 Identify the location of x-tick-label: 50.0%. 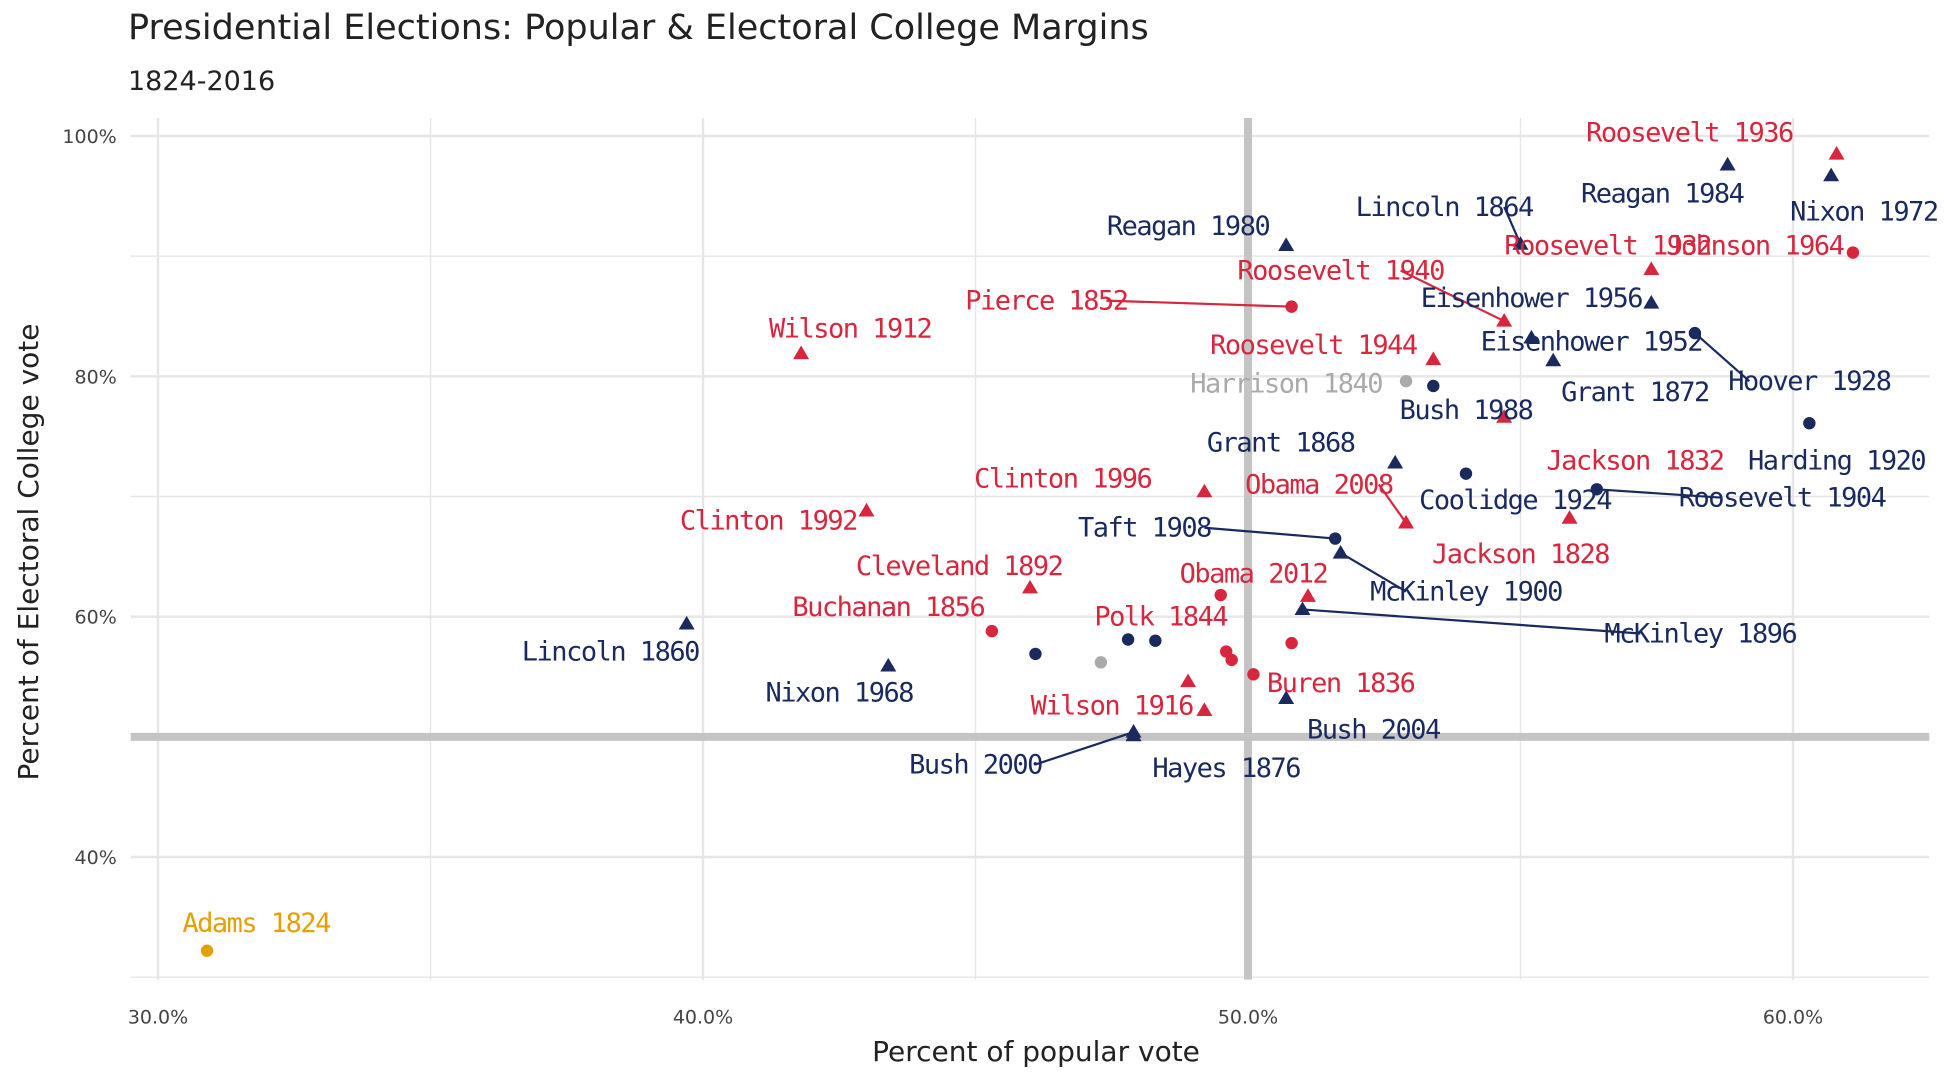
(1248, 1018).